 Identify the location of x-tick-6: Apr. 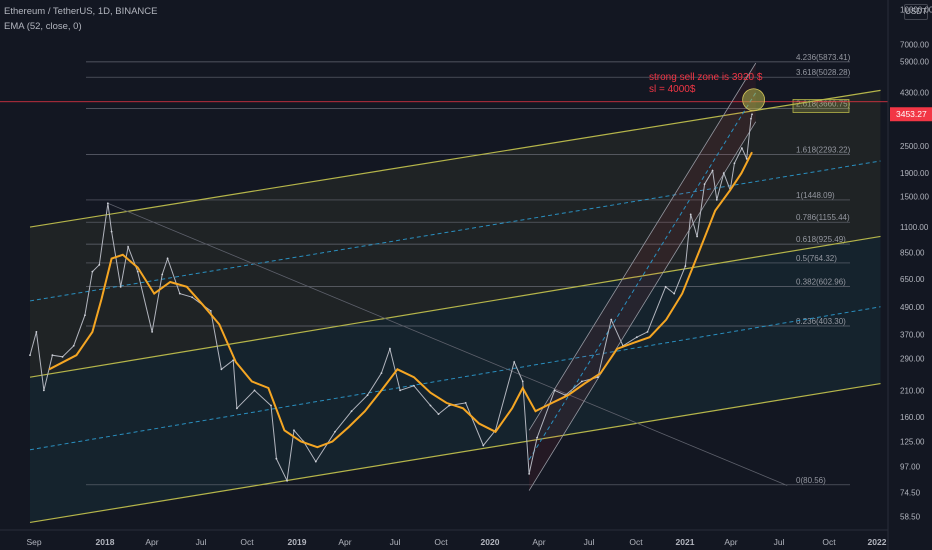
(344, 542).